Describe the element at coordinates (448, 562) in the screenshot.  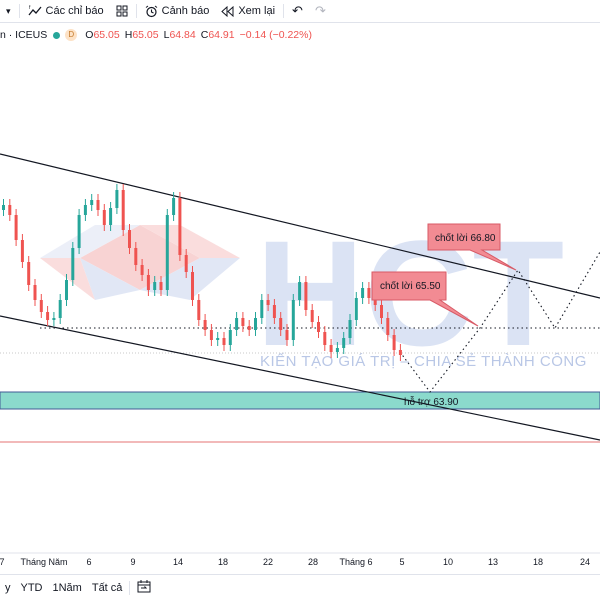
I see `time-axis-label: 10` at that location.